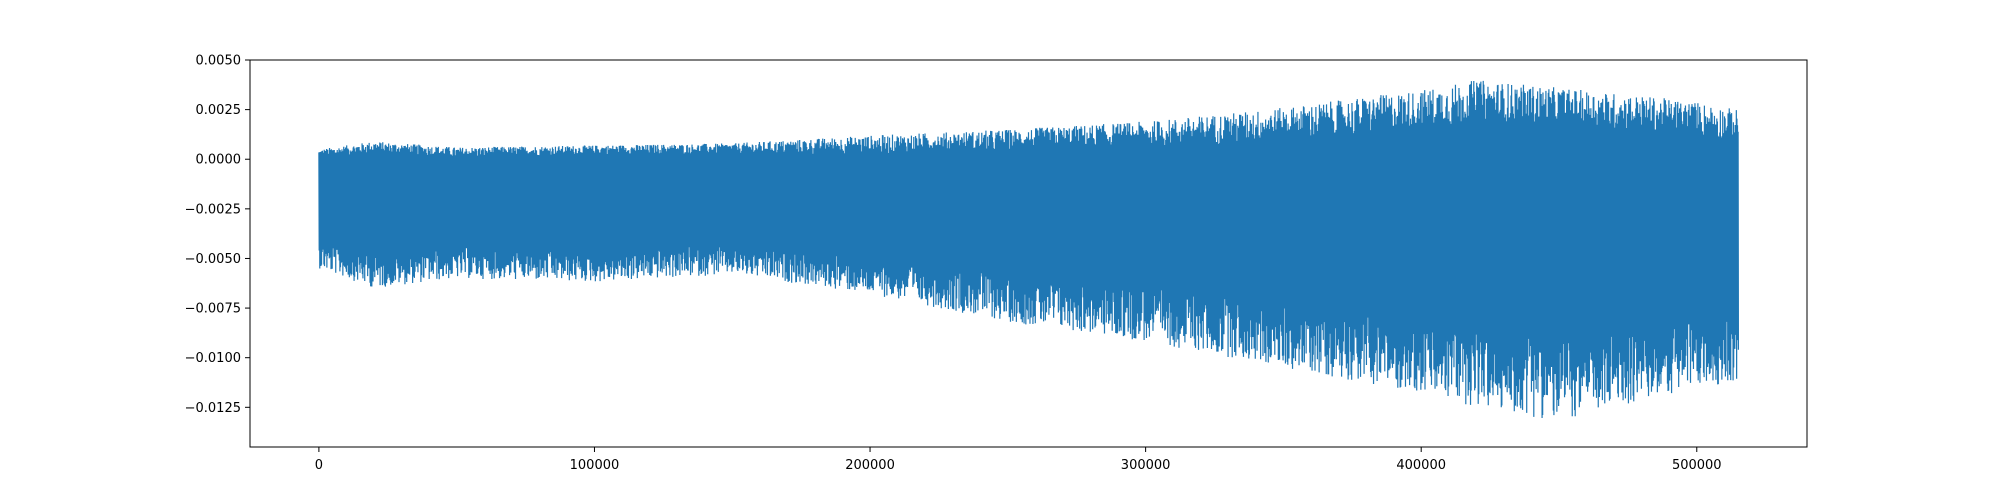 The width and height of the screenshot is (2000, 504). Describe the element at coordinates (219, 61) in the screenshot. I see `y-tick-label: 0.0050` at that location.